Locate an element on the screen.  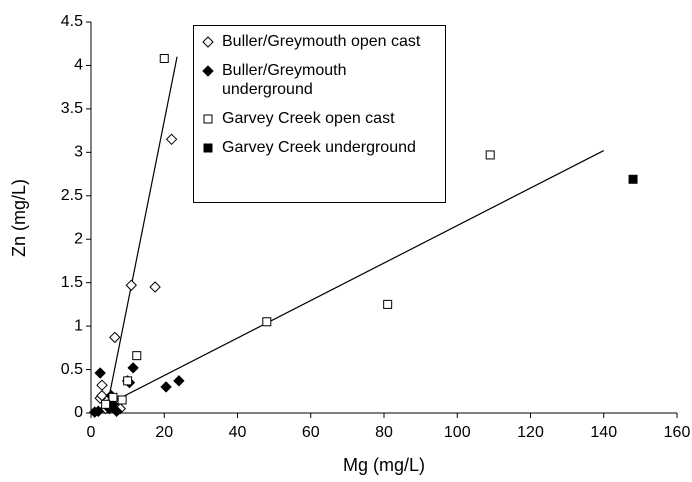
x-tick-label: 60 is located at coordinates (311, 432).